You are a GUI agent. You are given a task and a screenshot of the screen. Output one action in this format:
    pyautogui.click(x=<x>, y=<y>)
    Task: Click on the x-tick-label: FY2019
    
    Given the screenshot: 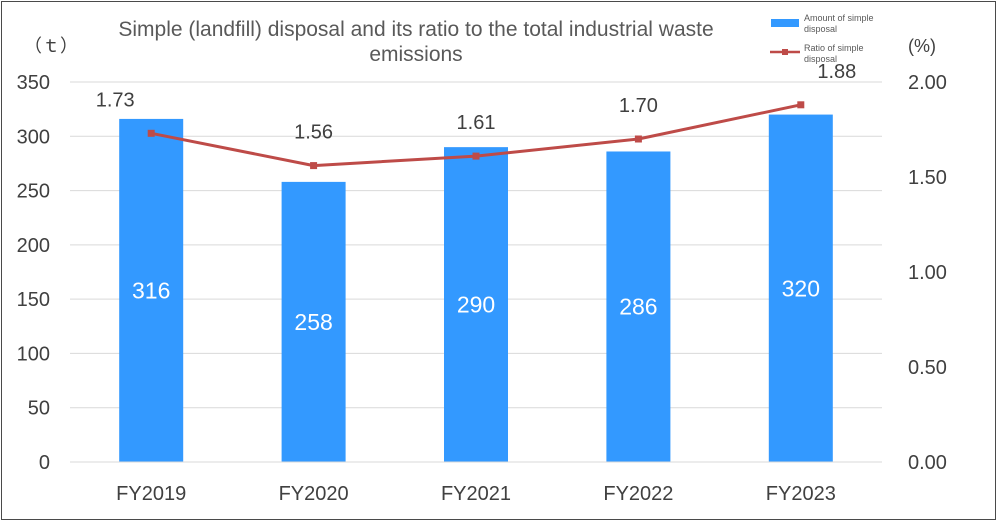 What is the action you would take?
    pyautogui.click(x=151, y=494)
    